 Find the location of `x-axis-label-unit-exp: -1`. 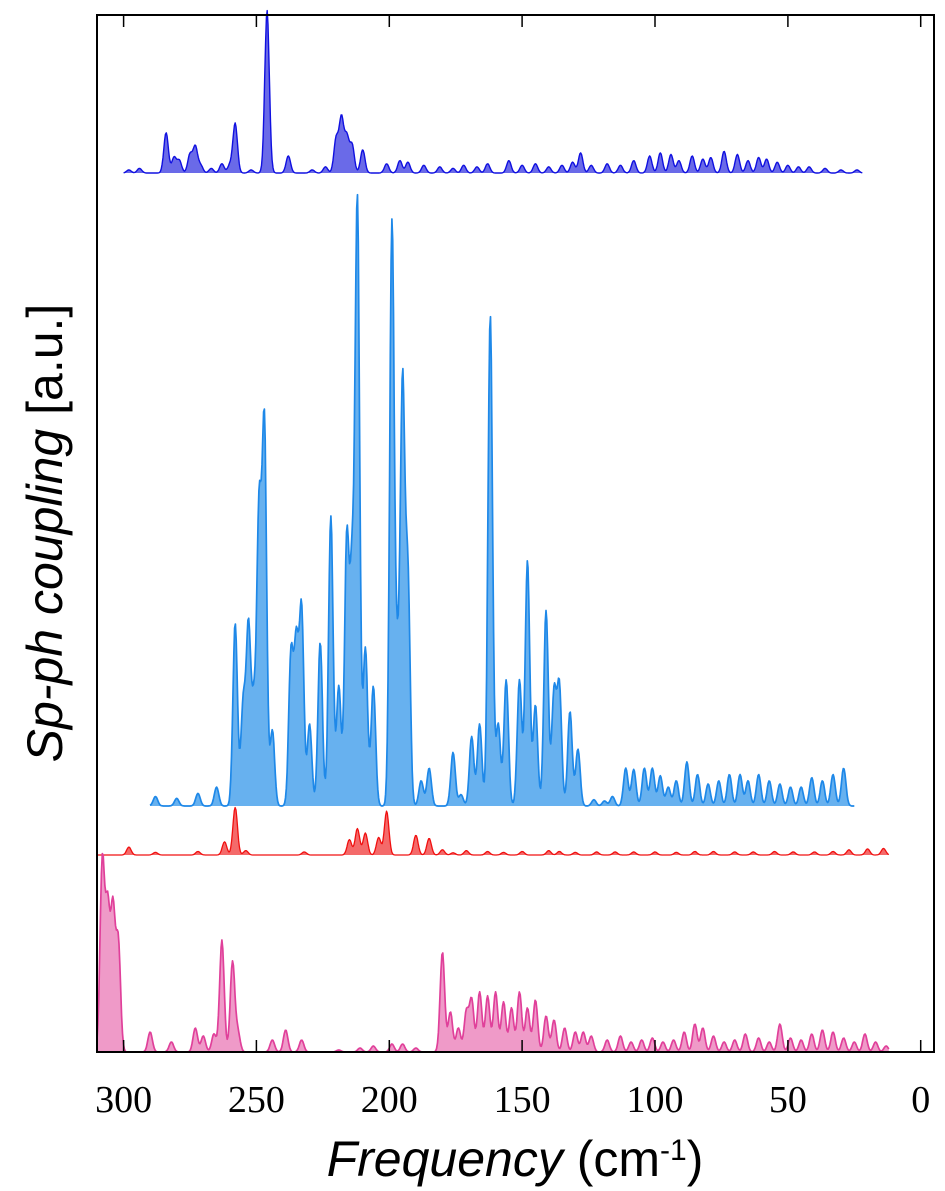

x-axis-label-unit-exp: -1 is located at coordinates (673, 1150).